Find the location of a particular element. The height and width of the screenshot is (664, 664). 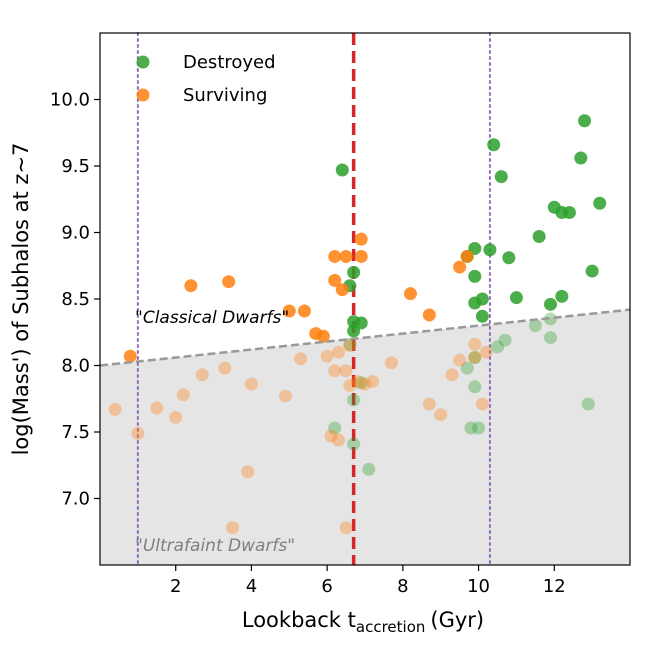

x-tick-label: 10 is located at coordinates (478, 586).